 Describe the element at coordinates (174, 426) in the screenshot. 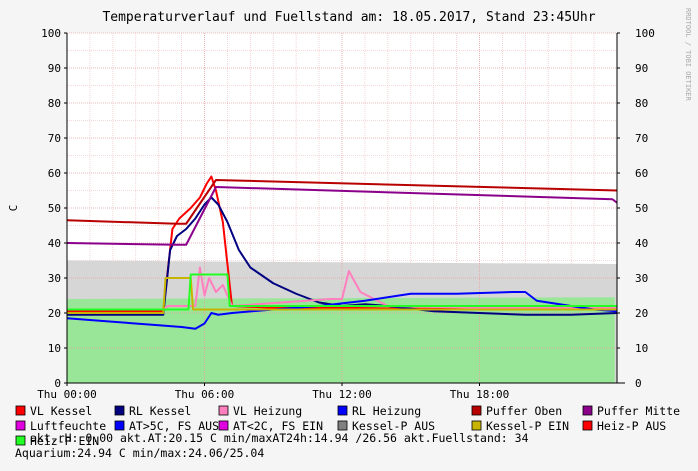

I see `legend-label: AT>5C, FS AUS` at that location.